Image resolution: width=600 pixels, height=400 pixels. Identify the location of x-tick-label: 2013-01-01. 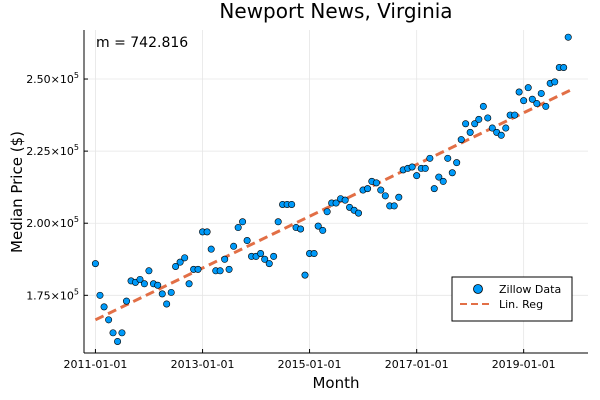
(203, 364).